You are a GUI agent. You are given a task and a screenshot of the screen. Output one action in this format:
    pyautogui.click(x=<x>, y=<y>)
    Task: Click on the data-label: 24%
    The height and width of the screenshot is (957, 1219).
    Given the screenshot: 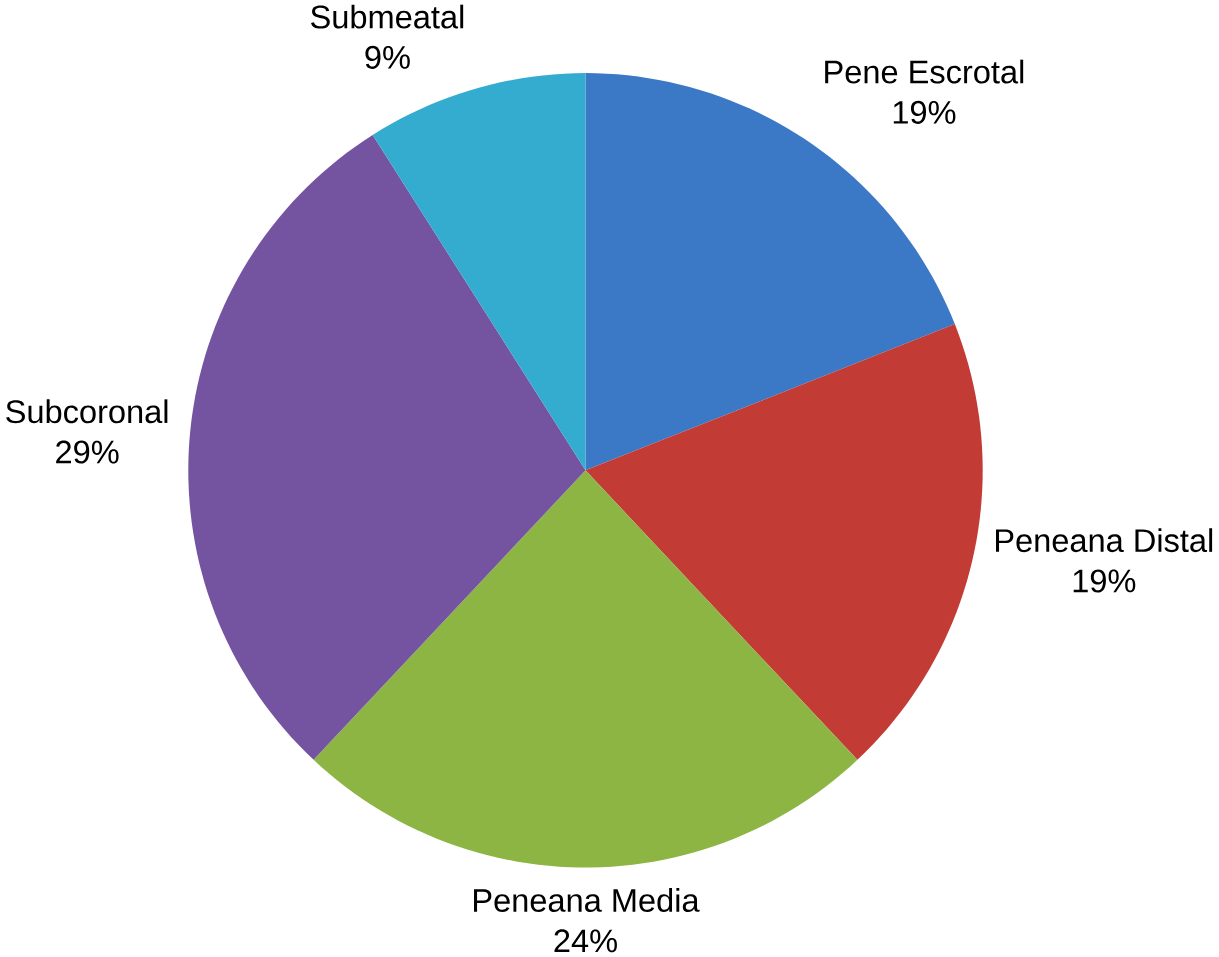 What is the action you would take?
    pyautogui.click(x=585, y=941)
    